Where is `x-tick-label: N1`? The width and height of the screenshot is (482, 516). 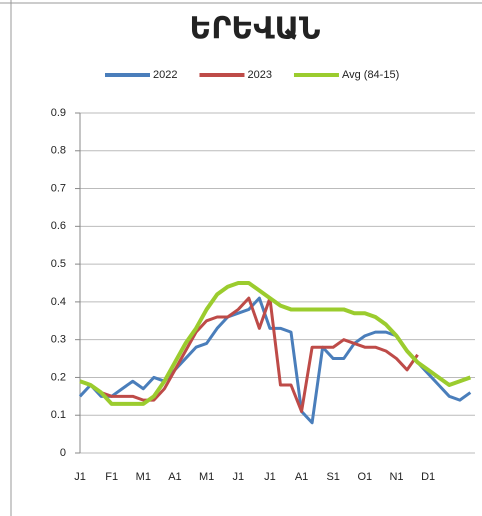 x-tick-label: N1 is located at coordinates (396, 477).